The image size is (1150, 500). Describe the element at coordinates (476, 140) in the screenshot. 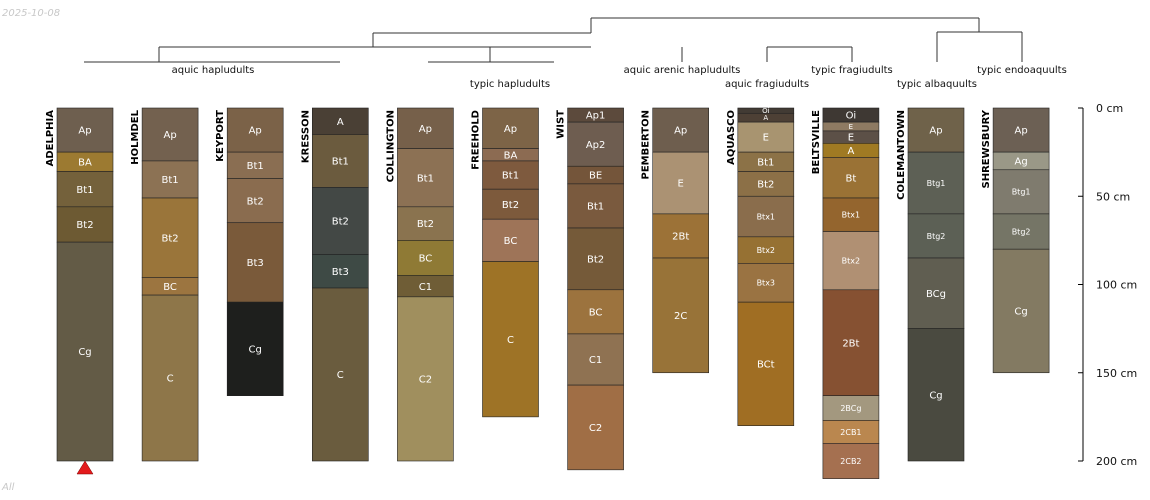

I see `profile-name: FREEHOLD` at that location.